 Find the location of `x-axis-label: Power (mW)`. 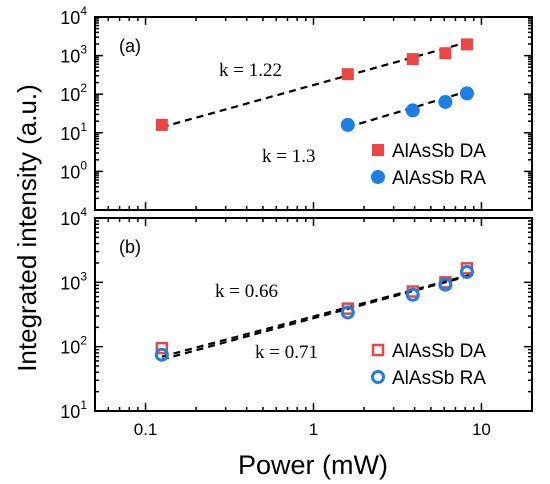

x-axis-label: Power (mW) is located at coordinates (313, 465).